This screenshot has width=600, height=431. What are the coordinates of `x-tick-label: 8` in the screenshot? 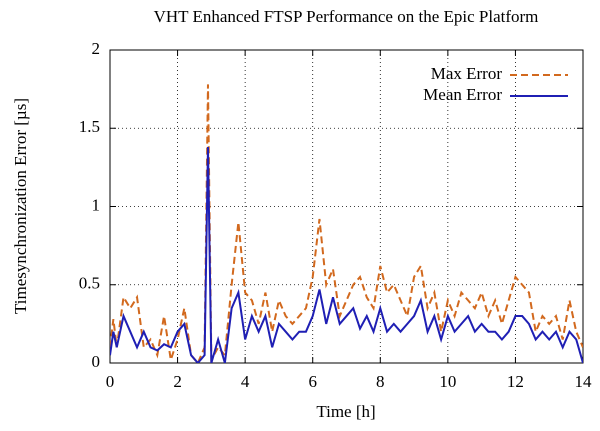 It's located at (380, 381).